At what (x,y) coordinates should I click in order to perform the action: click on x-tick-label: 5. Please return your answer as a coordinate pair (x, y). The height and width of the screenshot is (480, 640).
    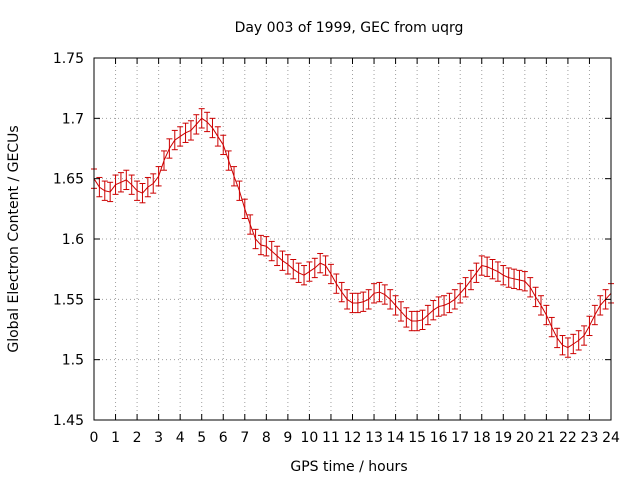
    Looking at the image, I should click on (201, 438).